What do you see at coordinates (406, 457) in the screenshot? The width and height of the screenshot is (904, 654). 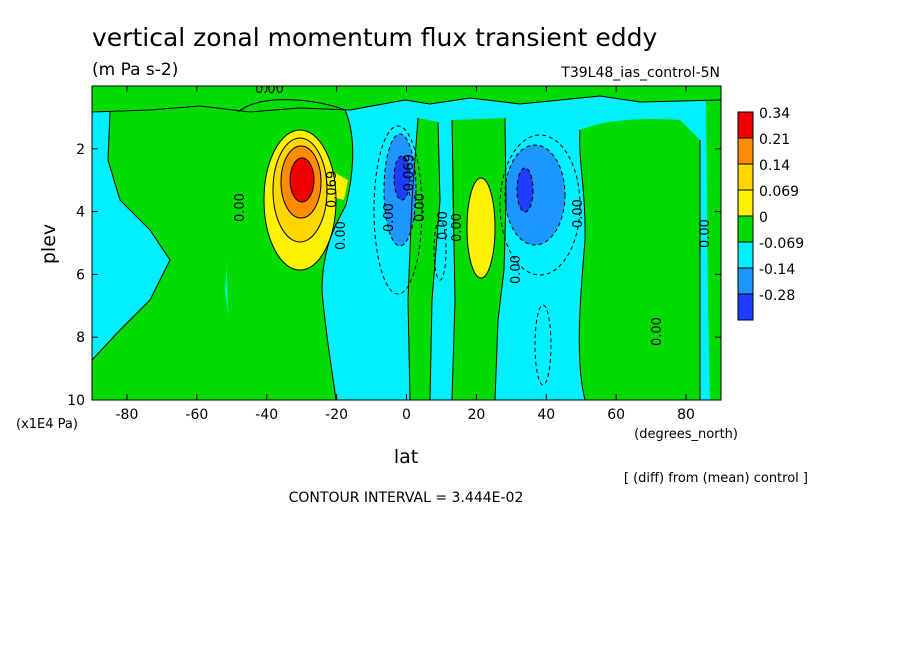 I see `x-axis-label: lat` at bounding box center [406, 457].